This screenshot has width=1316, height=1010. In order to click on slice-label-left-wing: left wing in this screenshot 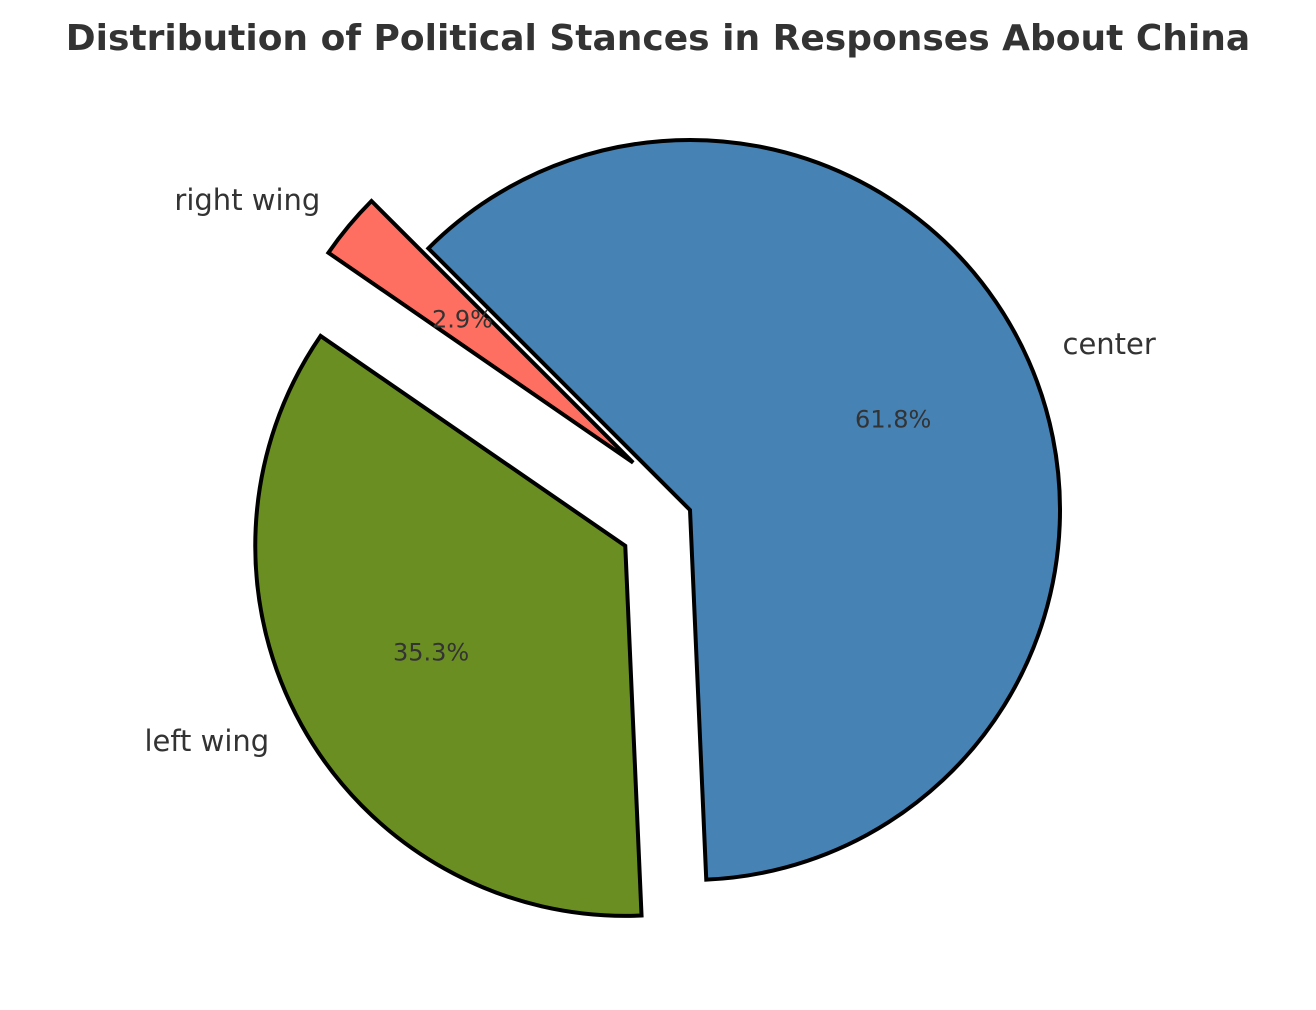, I will do `click(206, 741)`.